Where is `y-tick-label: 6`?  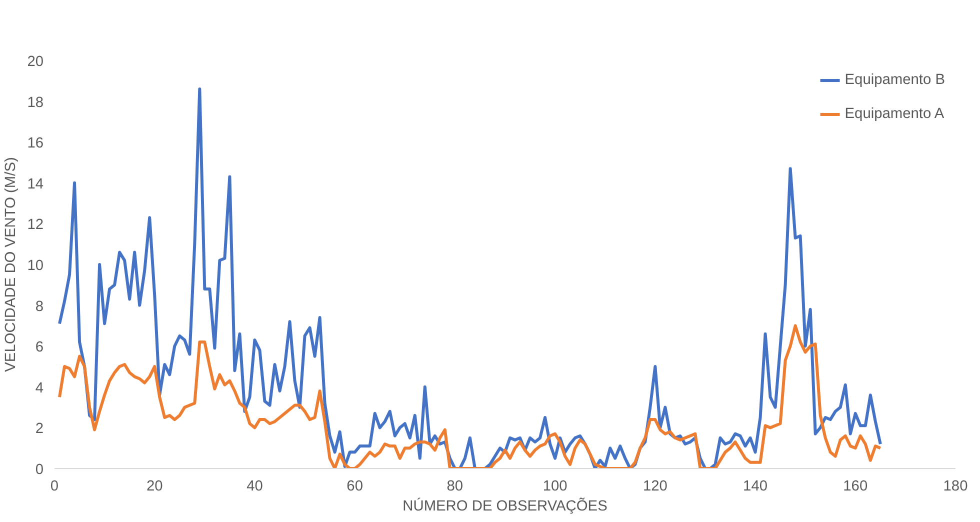
y-tick-label: 6 is located at coordinates (39, 348).